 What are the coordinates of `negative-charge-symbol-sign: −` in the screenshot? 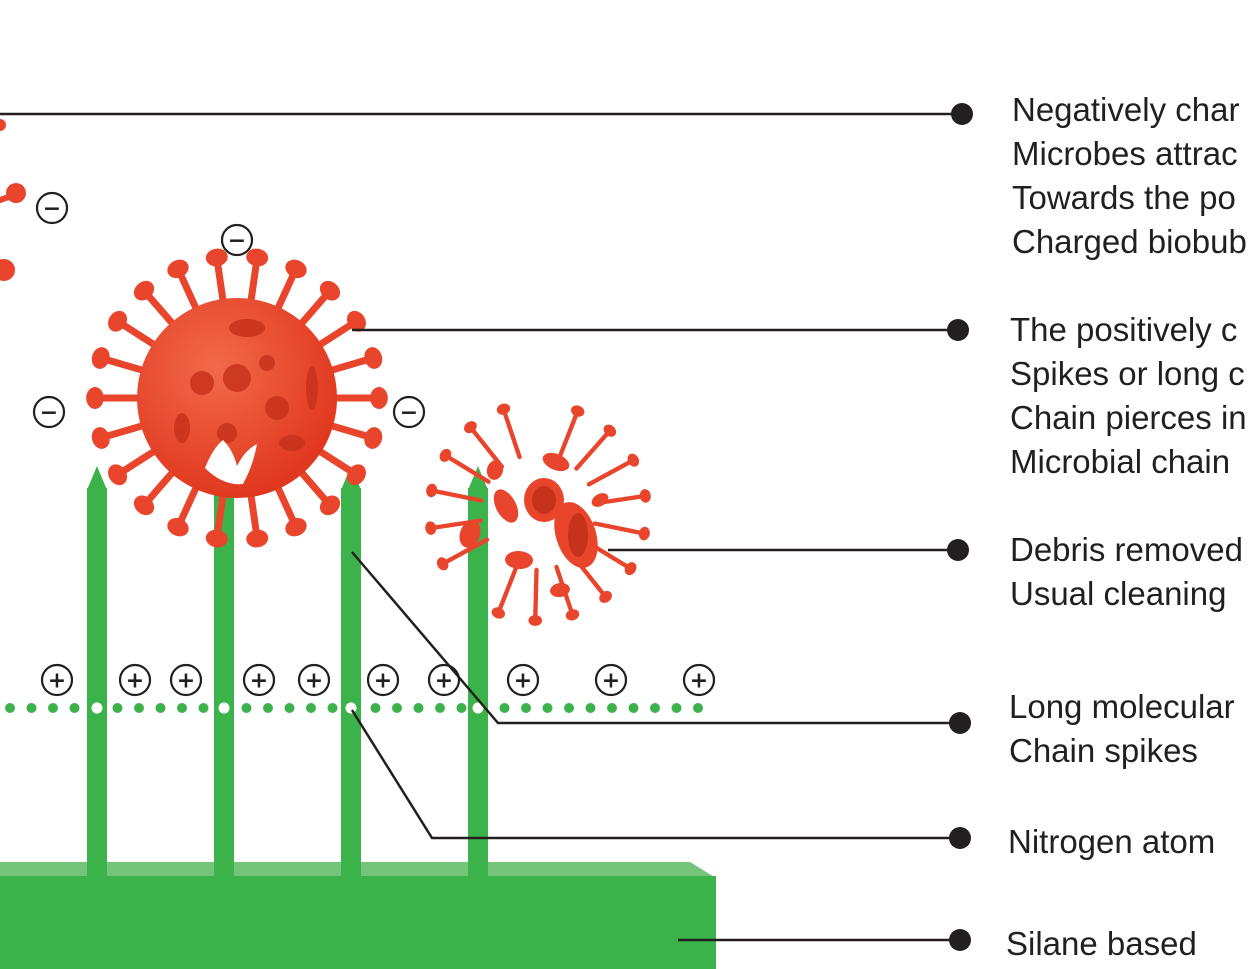 It's located at (49, 413).